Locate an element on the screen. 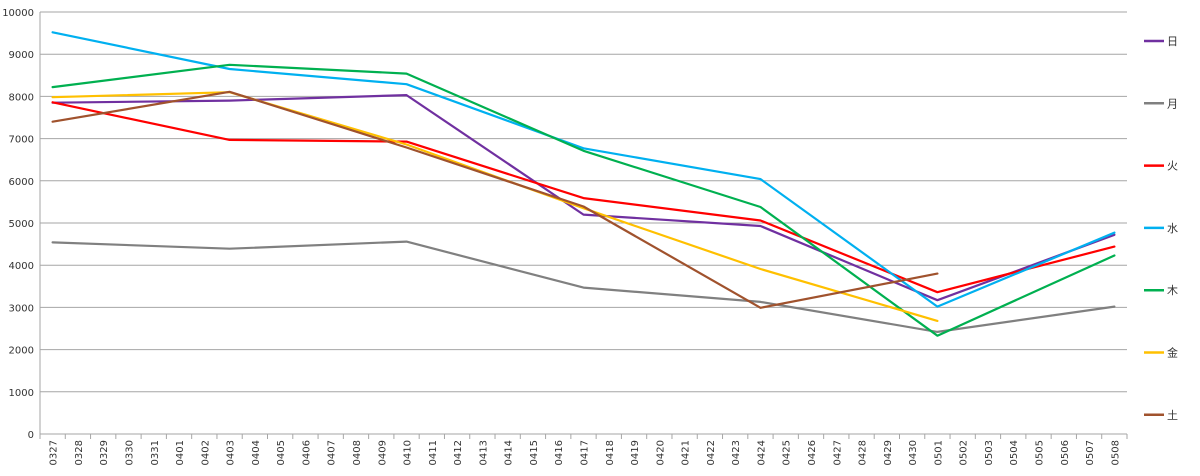 The width and height of the screenshot is (1200, 476). y-tick-label: 7000 is located at coordinates (21, 140).